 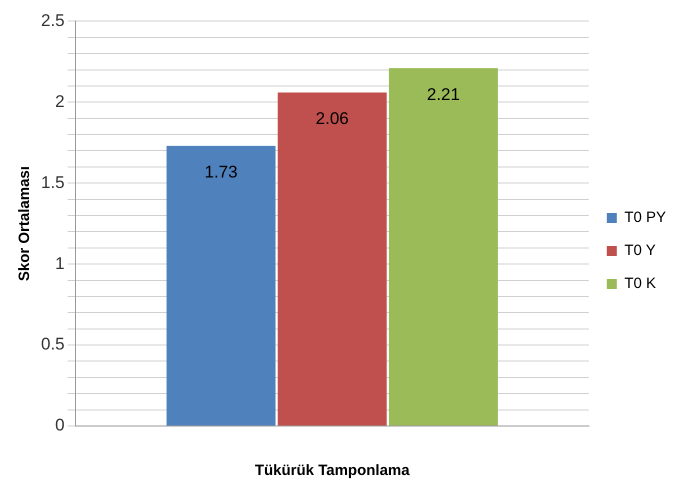 I want to click on x-axis-title: Tükürük Tamponlama, so click(x=332, y=471).